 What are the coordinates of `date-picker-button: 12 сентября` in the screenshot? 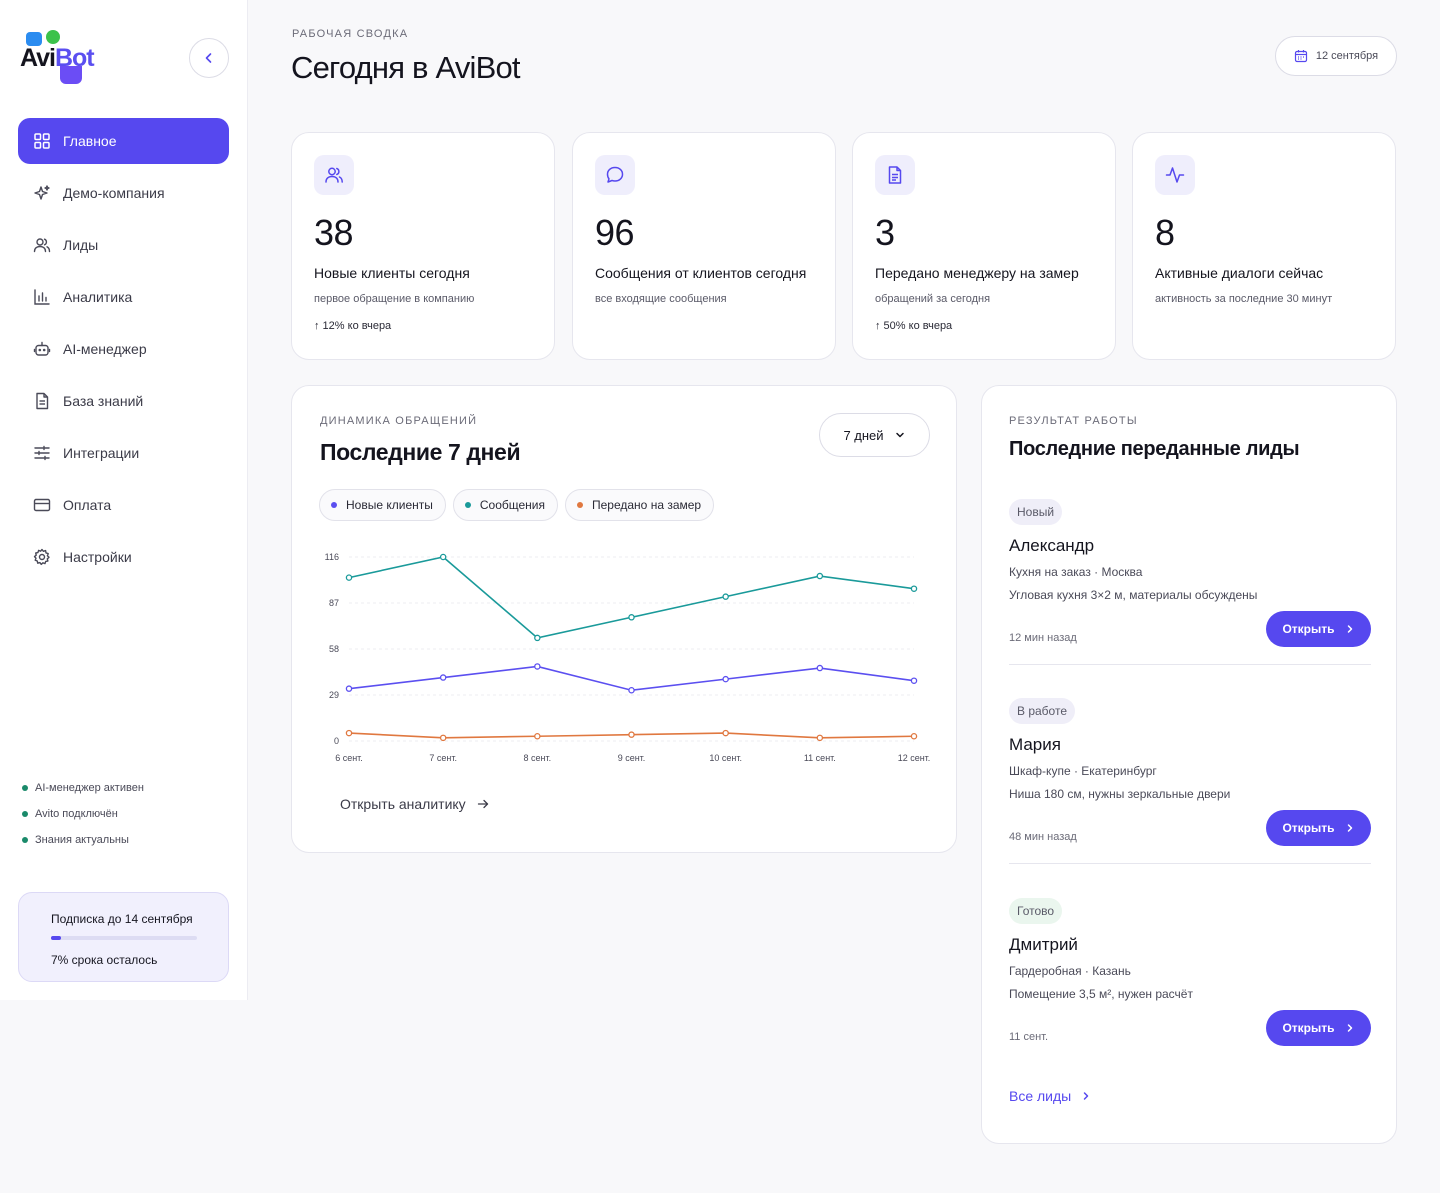 It's located at (1336, 56).